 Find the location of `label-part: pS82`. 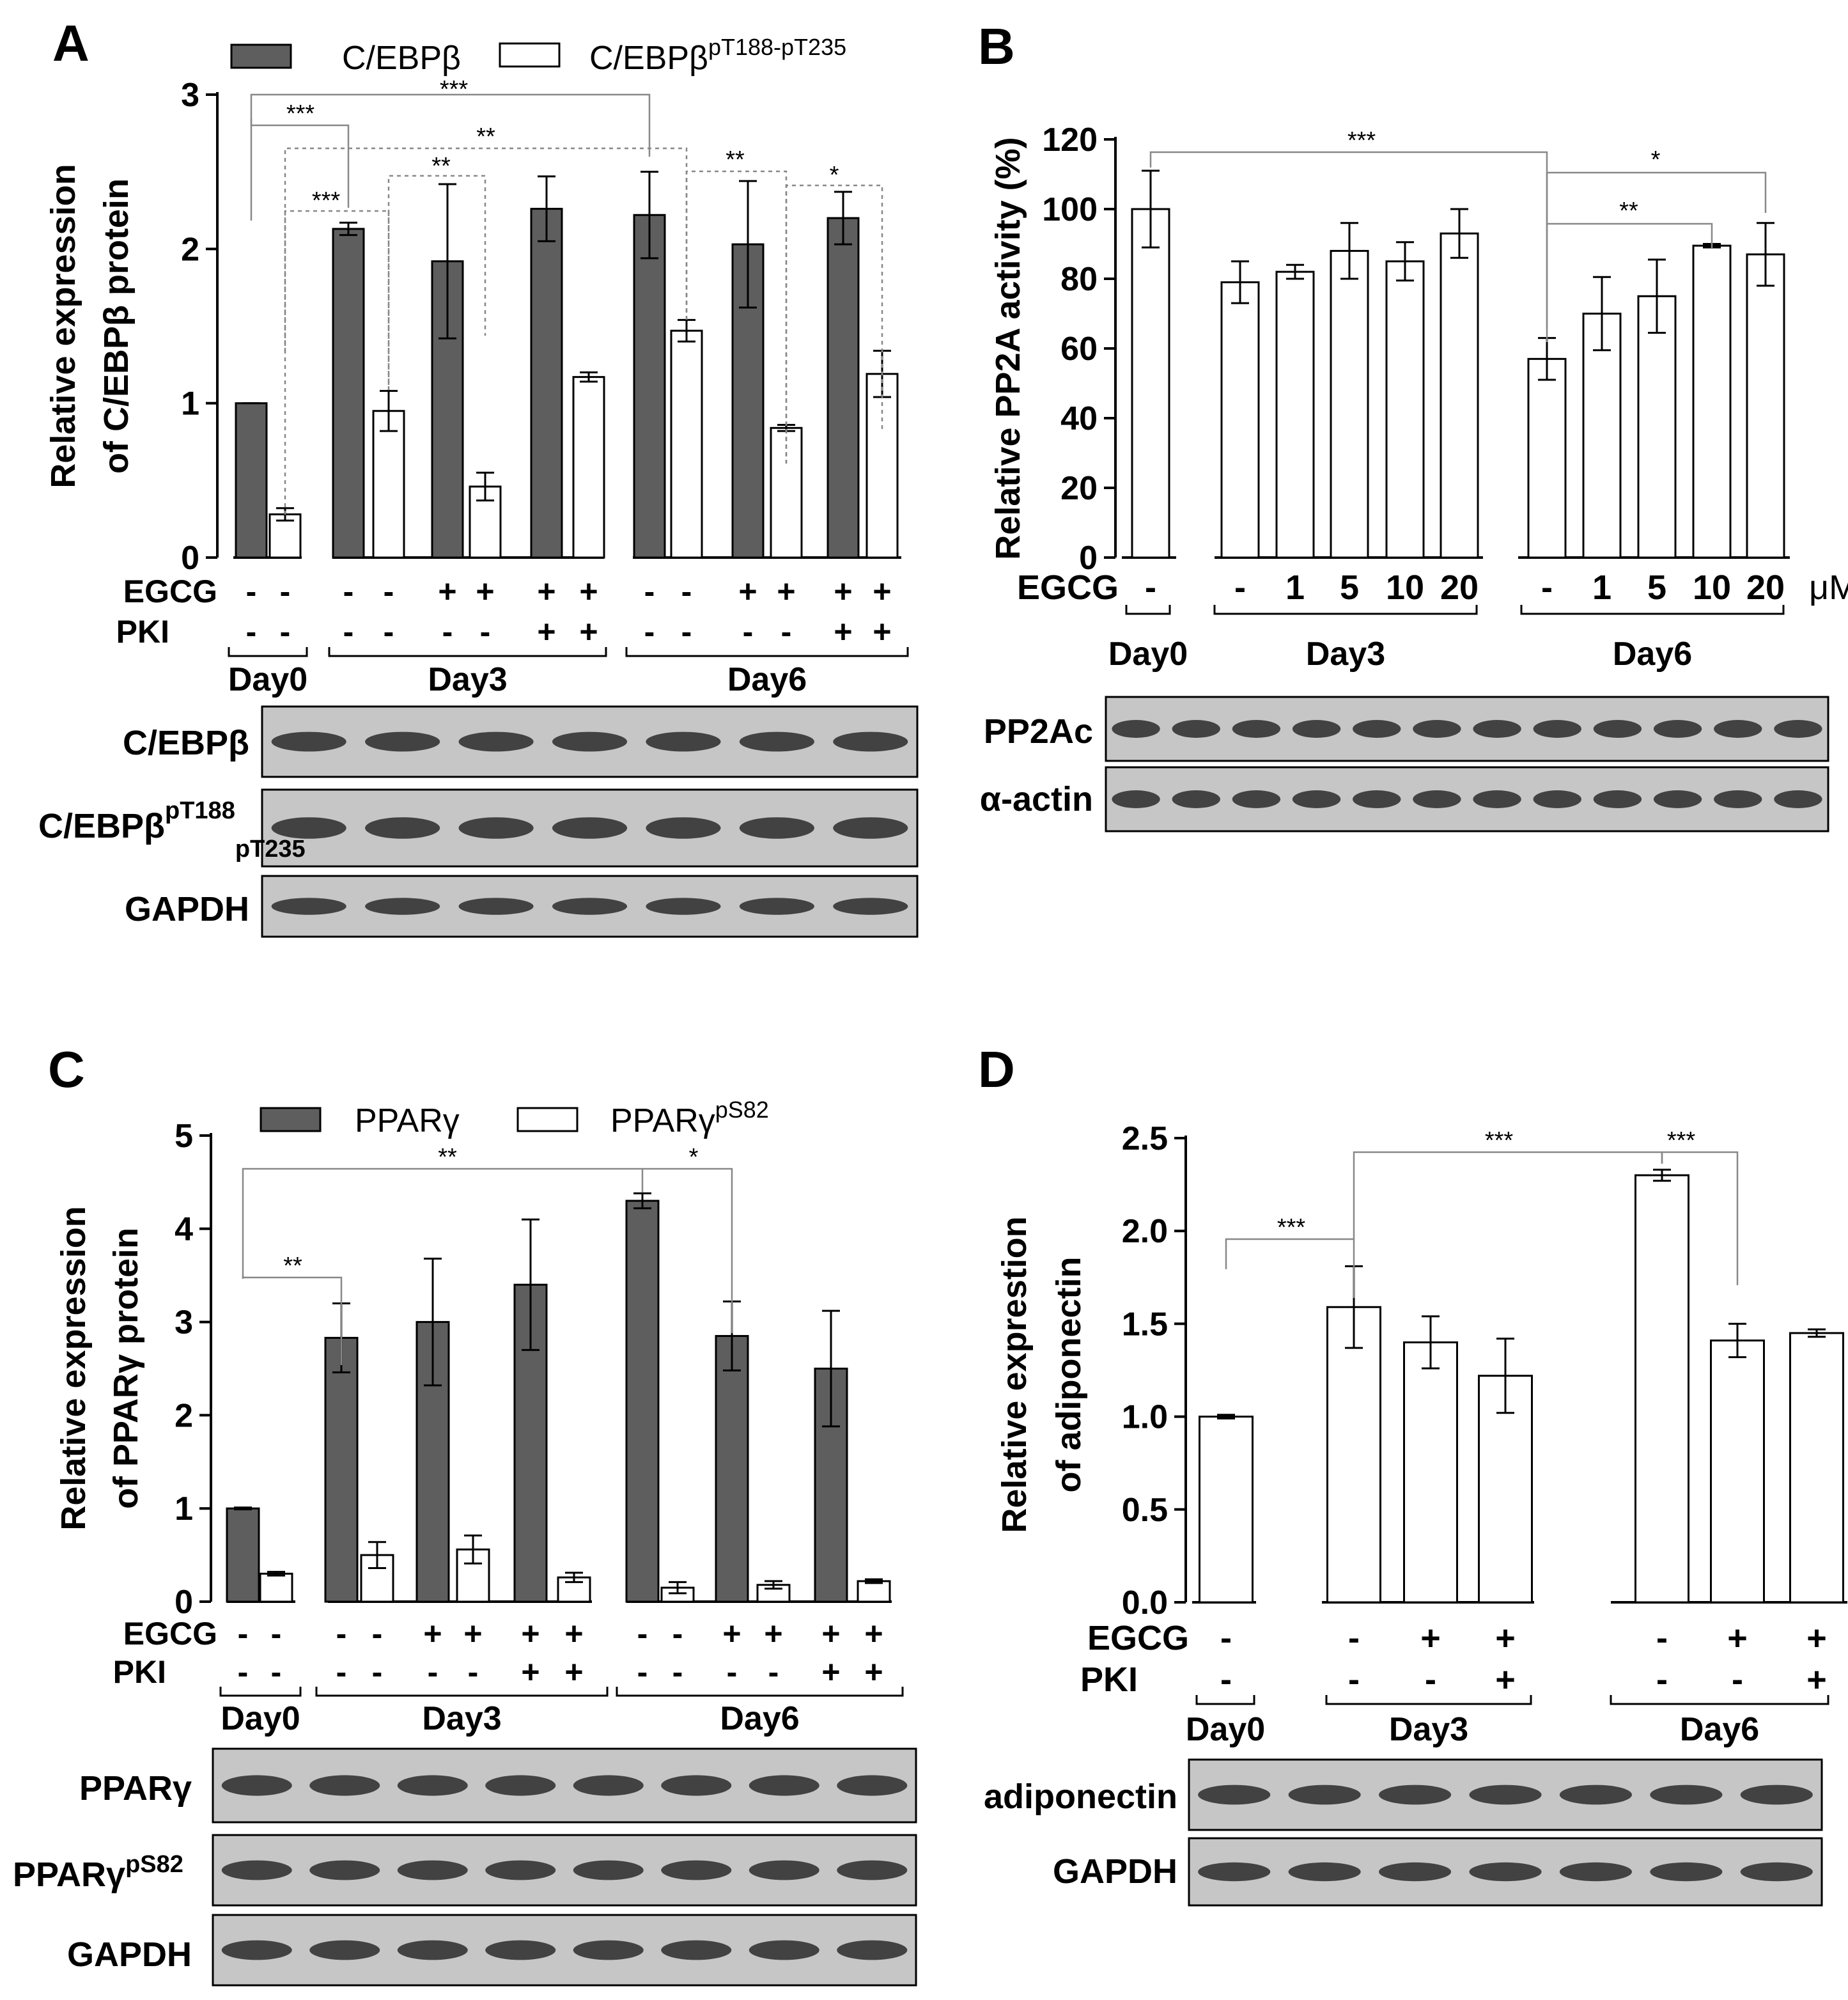

label-part: pS82 is located at coordinates (154, 1864).